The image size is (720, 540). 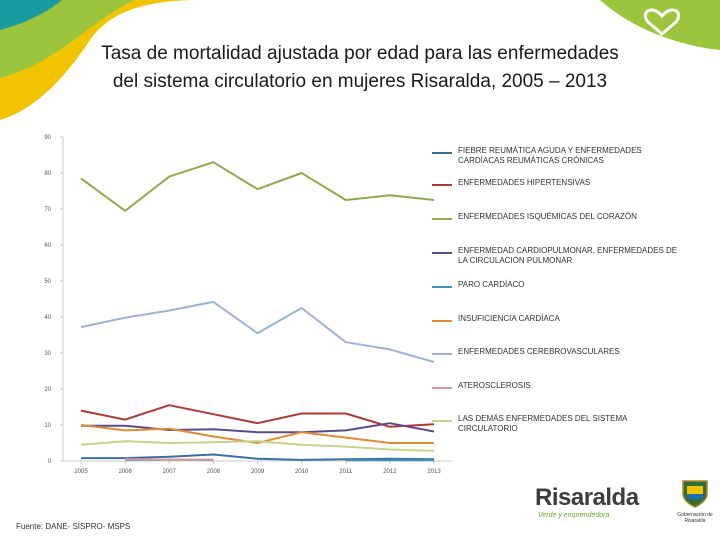 What do you see at coordinates (47, 390) in the screenshot?
I see `y-tick-label: 20` at bounding box center [47, 390].